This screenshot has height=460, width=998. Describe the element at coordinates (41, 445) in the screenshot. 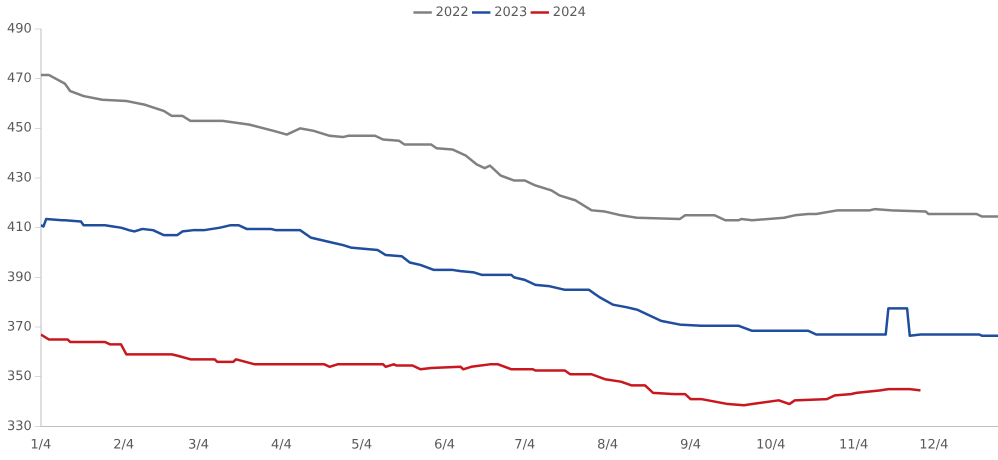

I see `x-tick-label: 1/4` at that location.